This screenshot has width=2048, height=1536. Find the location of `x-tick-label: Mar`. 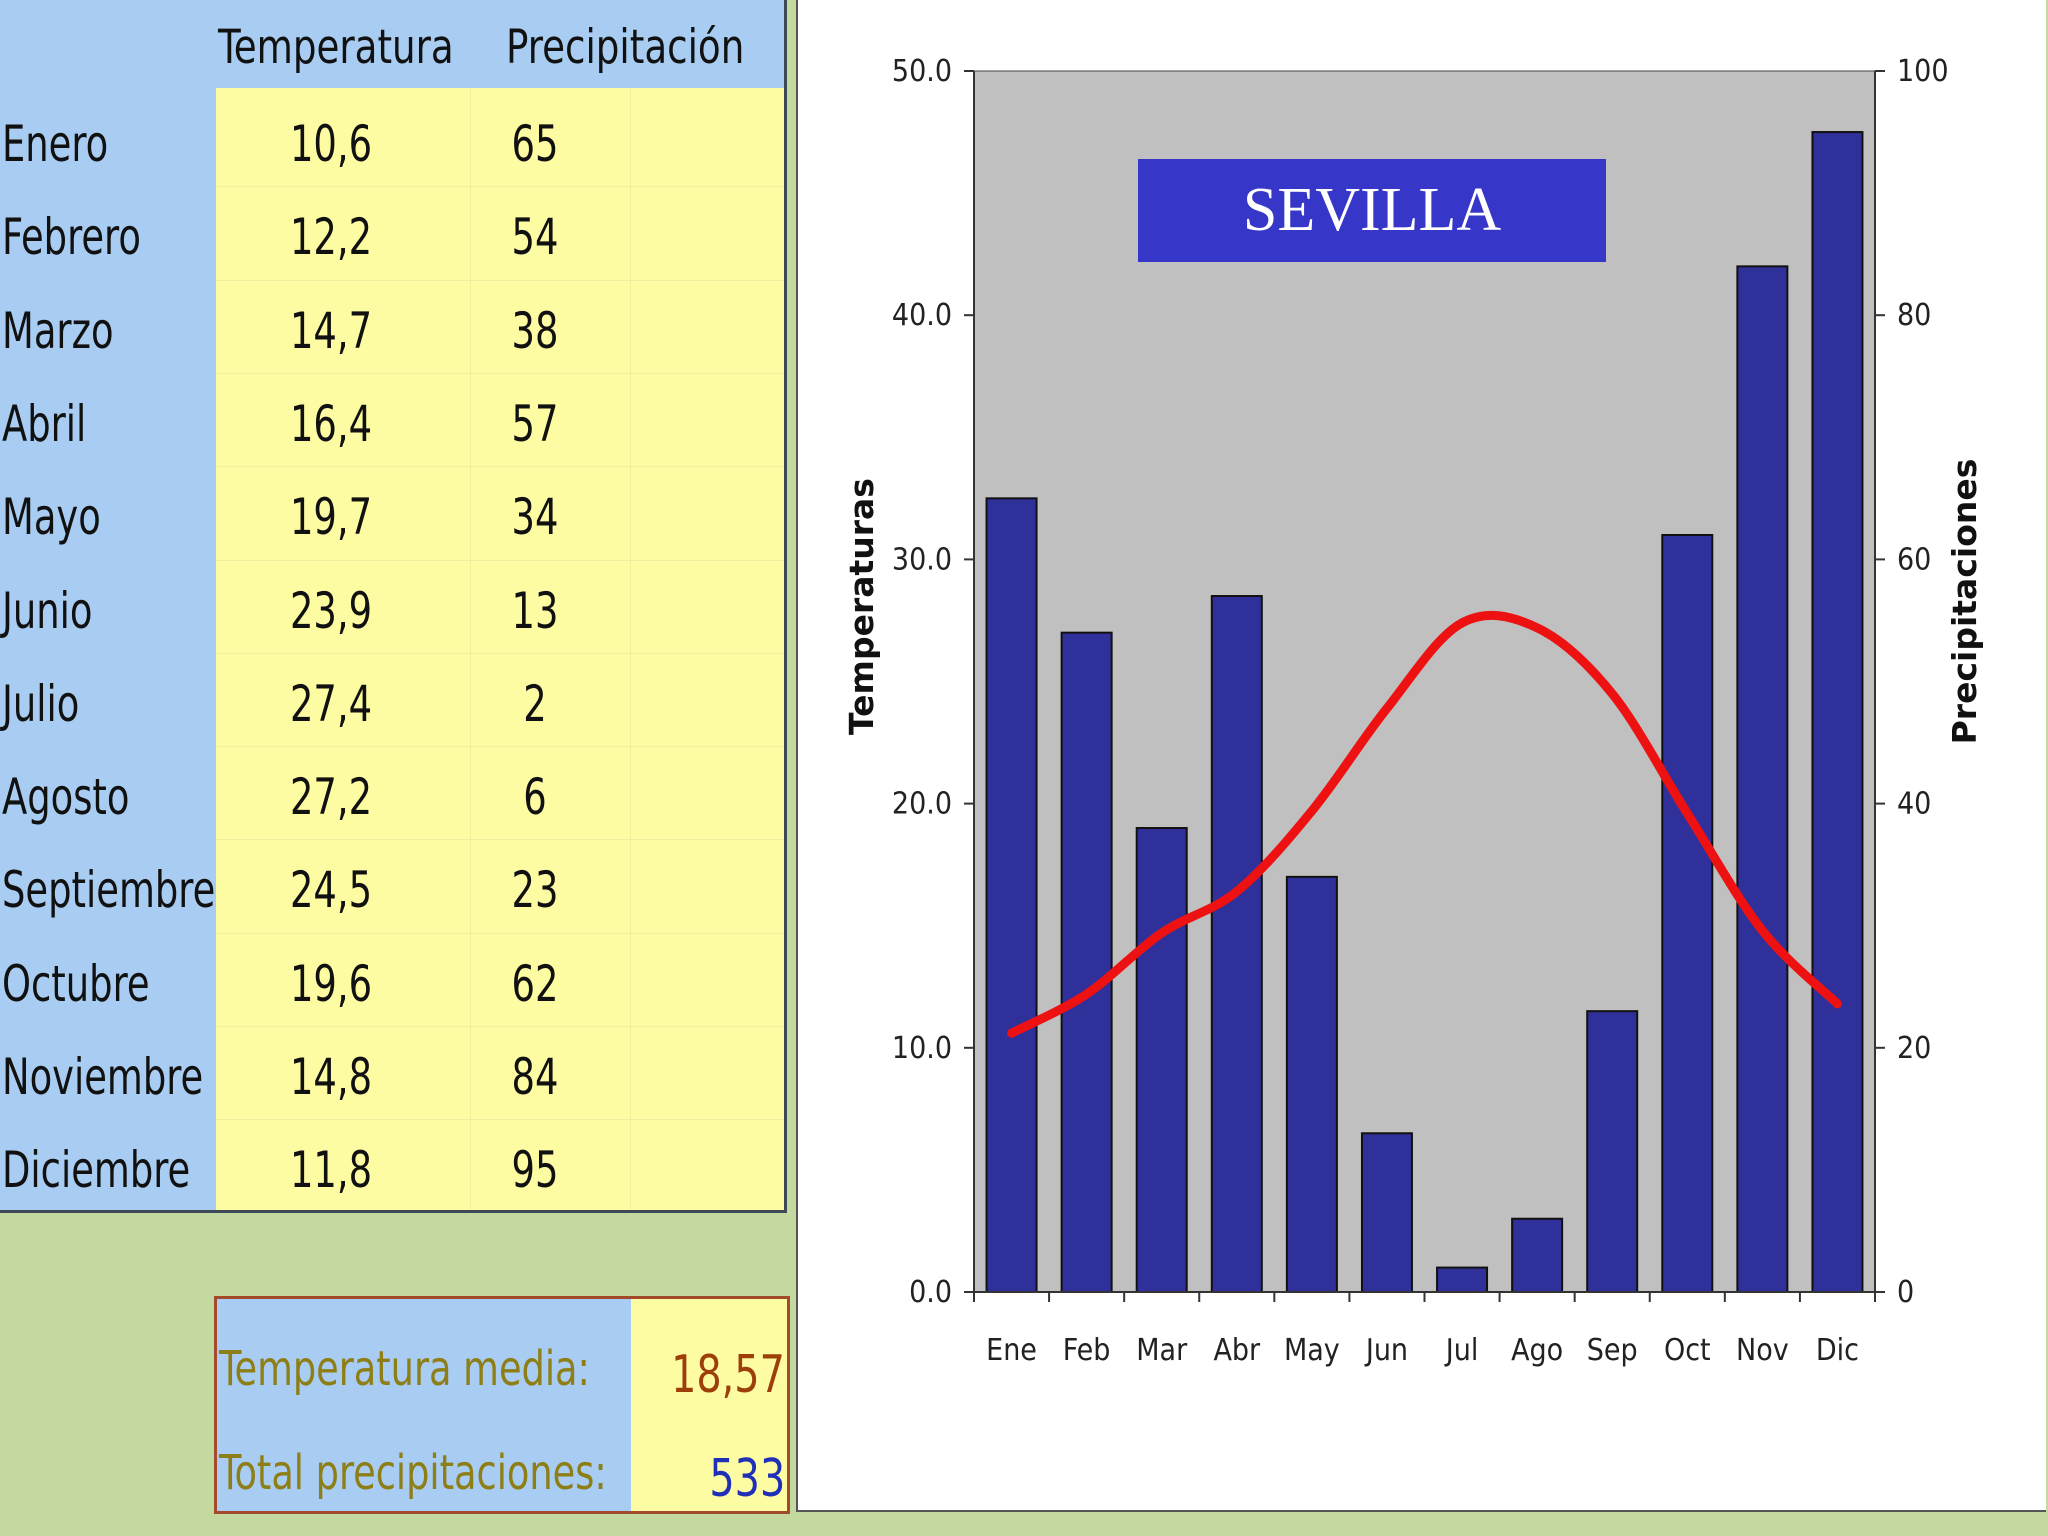

x-tick-label: Mar is located at coordinates (1162, 1350).